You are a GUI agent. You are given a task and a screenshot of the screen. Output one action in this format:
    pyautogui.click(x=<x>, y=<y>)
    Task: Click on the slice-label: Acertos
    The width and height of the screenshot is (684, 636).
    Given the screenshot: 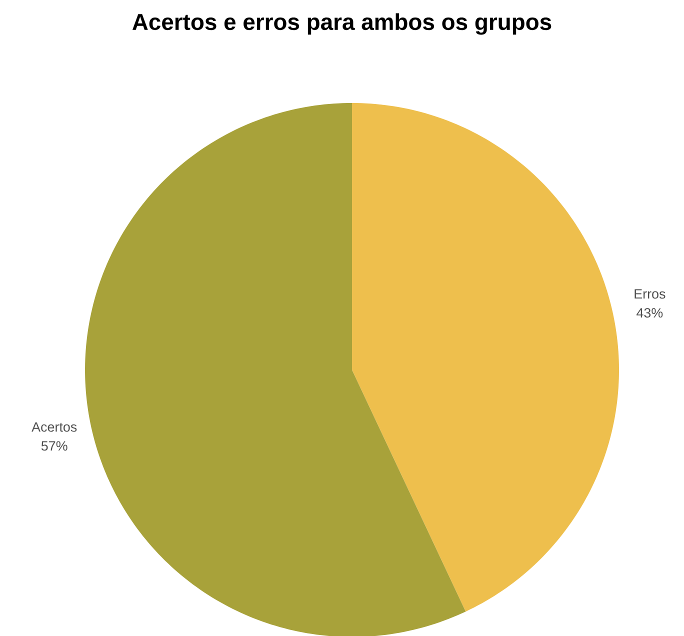 What is the action you would take?
    pyautogui.click(x=54, y=427)
    